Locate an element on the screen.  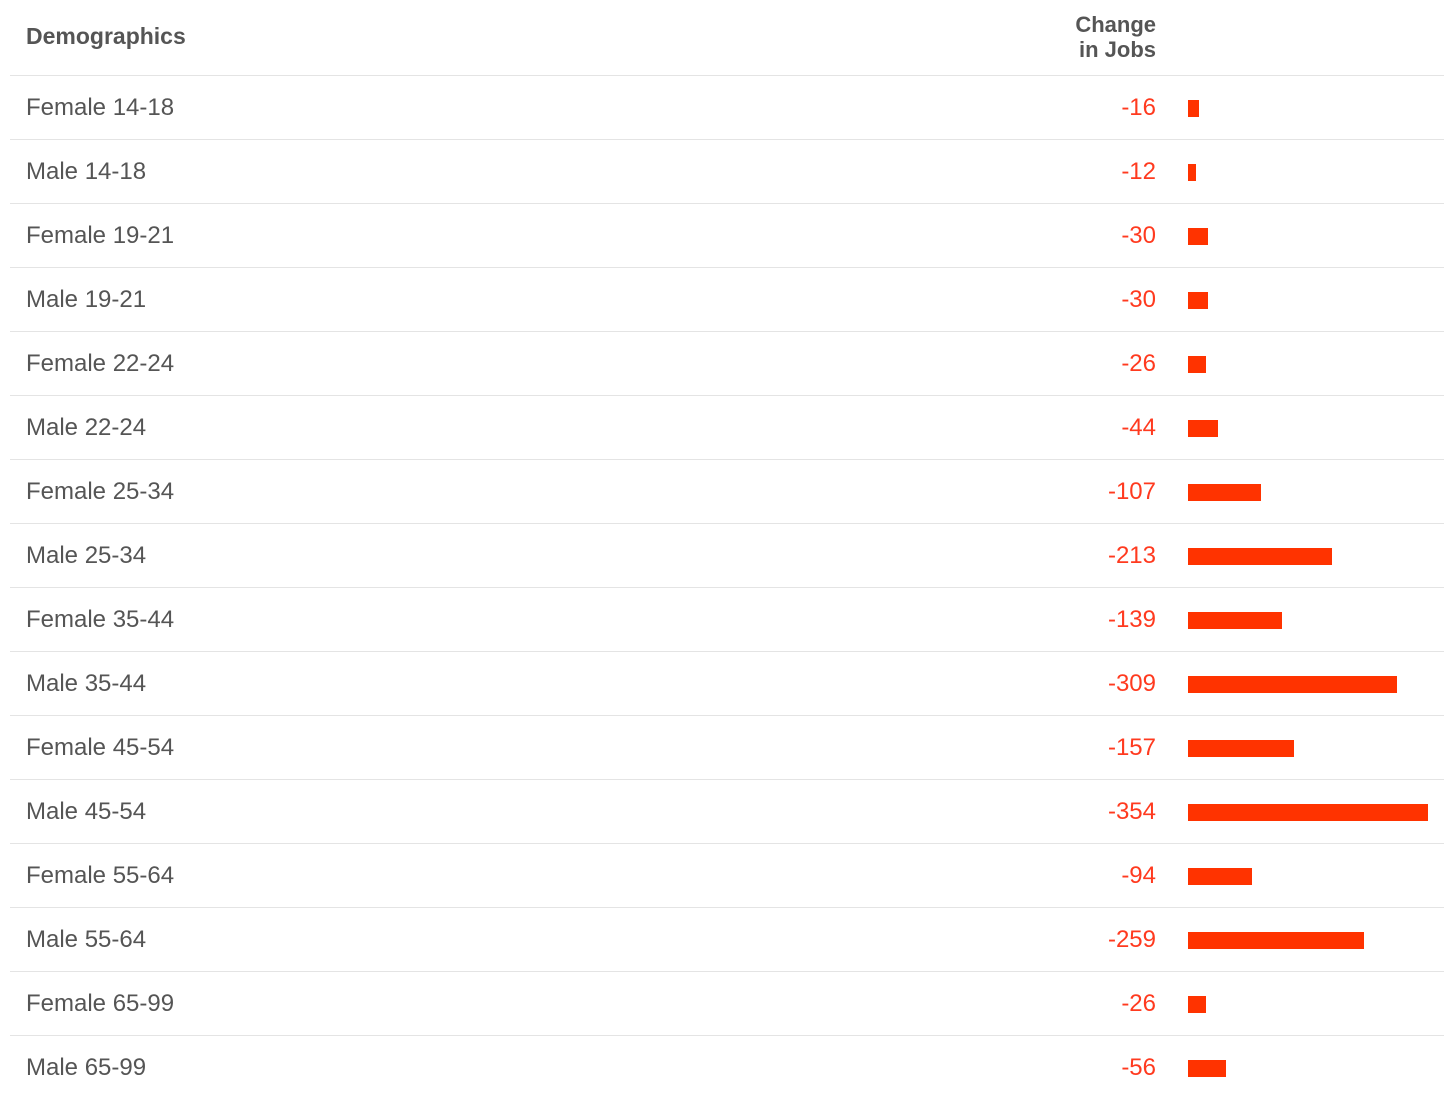
row-value: -107 is located at coordinates (1131, 491).